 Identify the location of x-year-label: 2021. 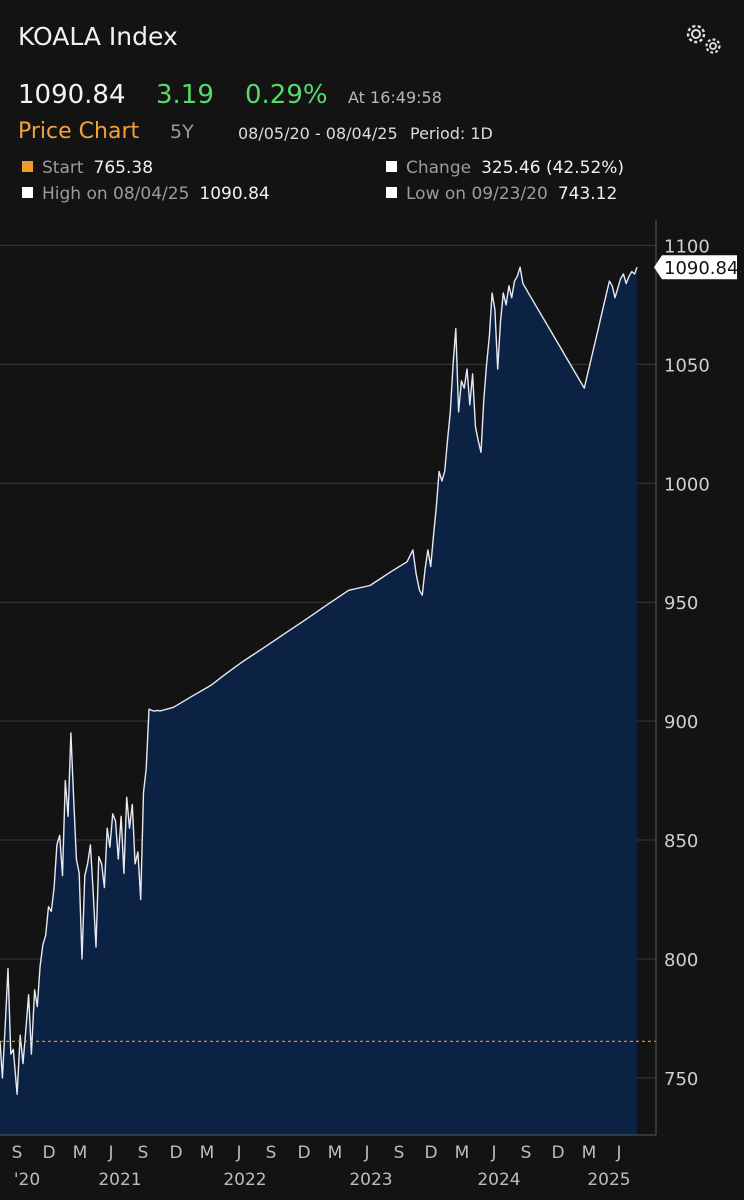
(119, 1180).